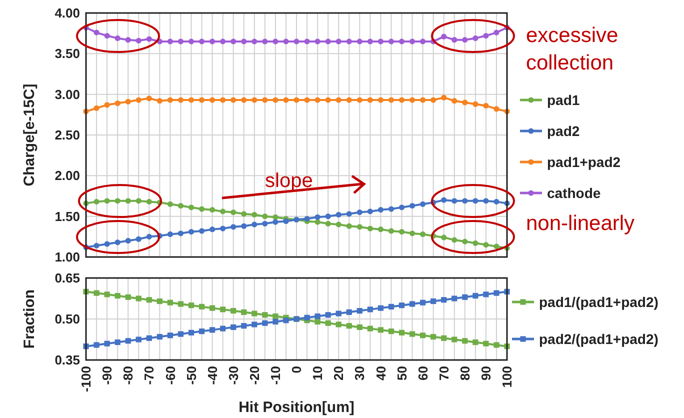 Image resolution: width=684 pixels, height=418 pixels. I want to click on y-tick-label: 1.00, so click(67, 257).